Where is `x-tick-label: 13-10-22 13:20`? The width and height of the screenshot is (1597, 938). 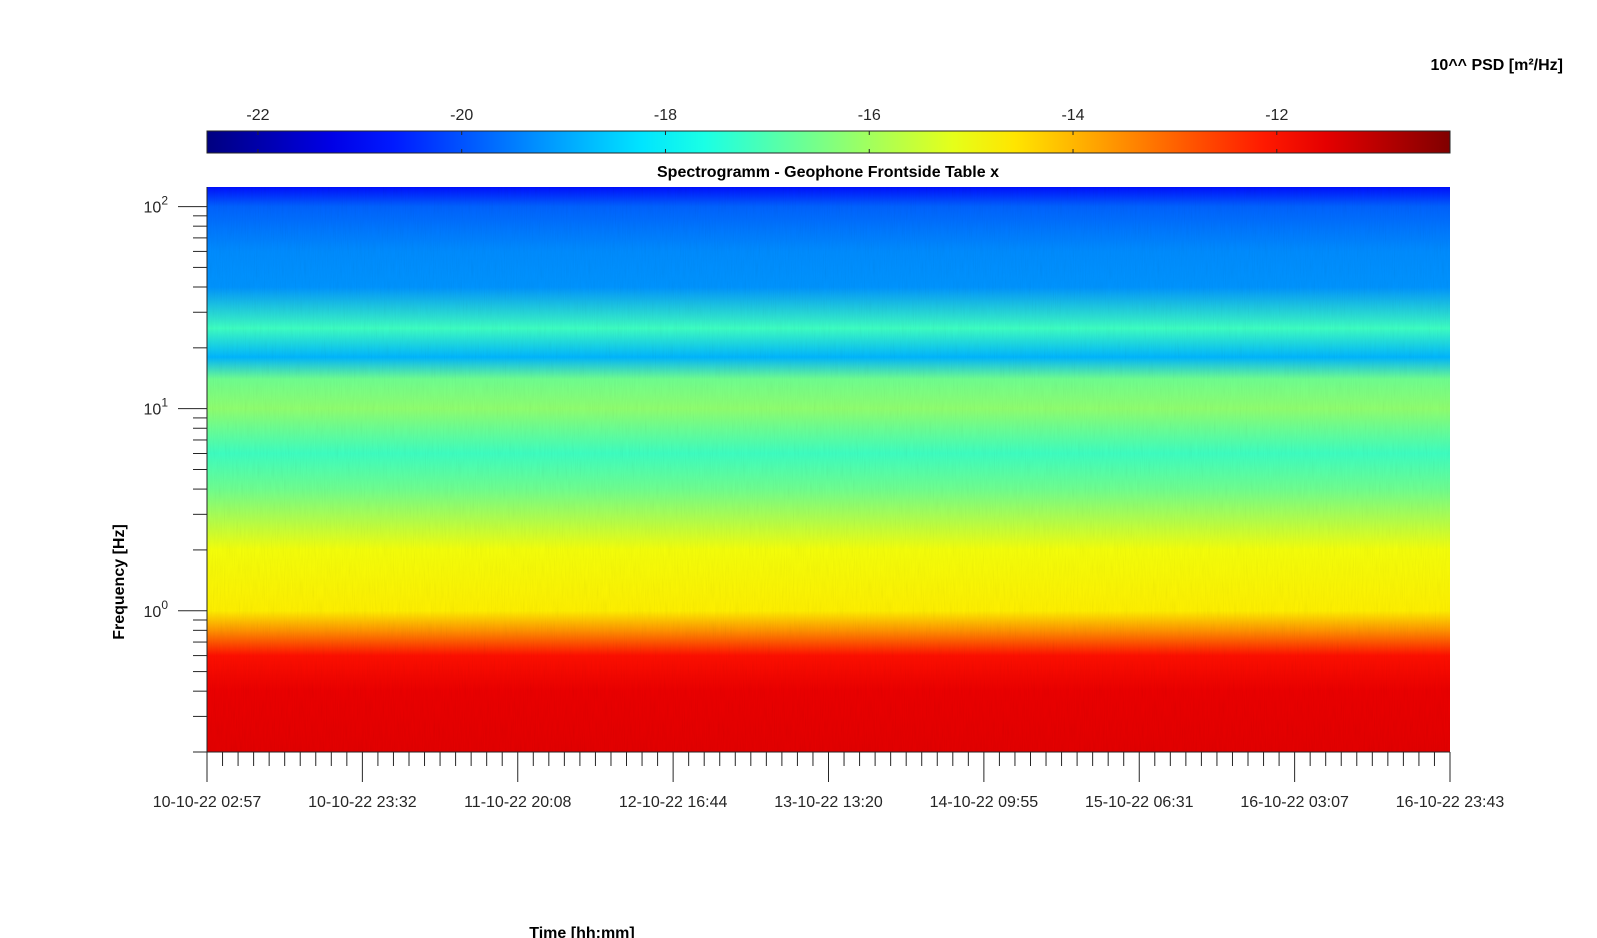
x-tick-label: 13-10-22 13:20 is located at coordinates (828, 802).